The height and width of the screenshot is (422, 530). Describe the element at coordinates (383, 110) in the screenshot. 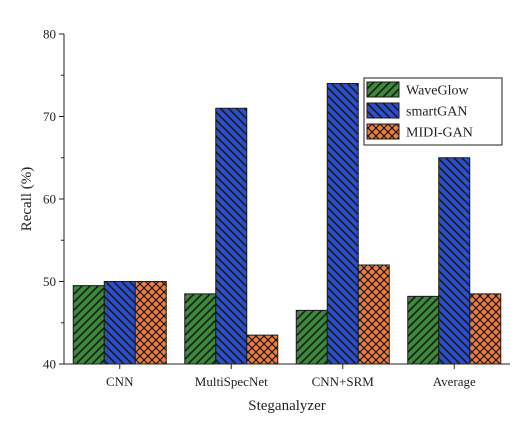

I see `legend-swatch-smartgan` at that location.